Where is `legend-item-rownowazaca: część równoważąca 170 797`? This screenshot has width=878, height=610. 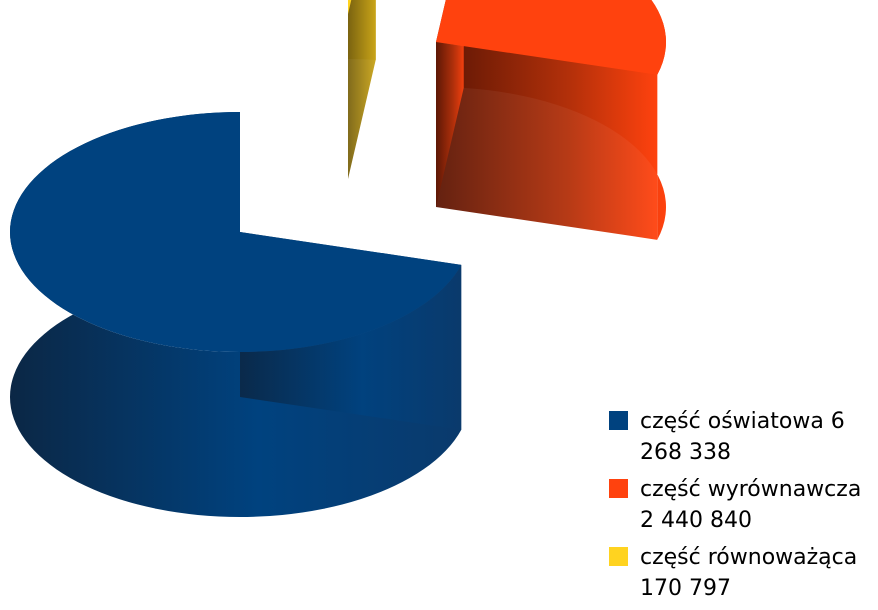
legend-item-rownowazaca: część równoważąca 170 797 is located at coordinates (742, 573).